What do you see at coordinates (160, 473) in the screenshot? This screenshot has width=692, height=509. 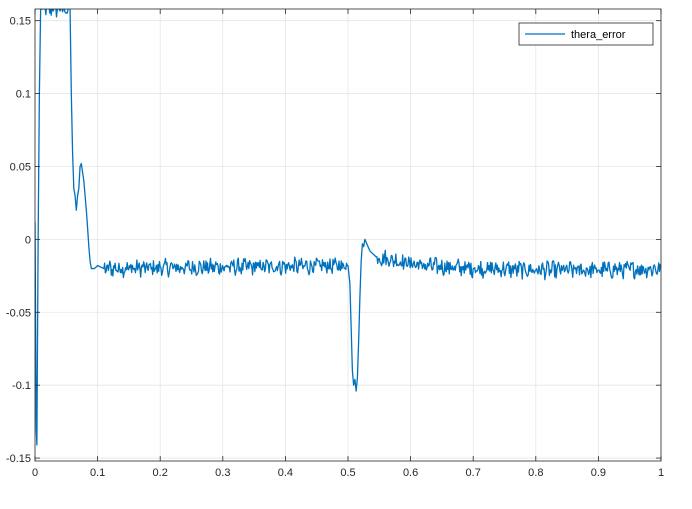 I see `x-tick-label: 0.2` at bounding box center [160, 473].